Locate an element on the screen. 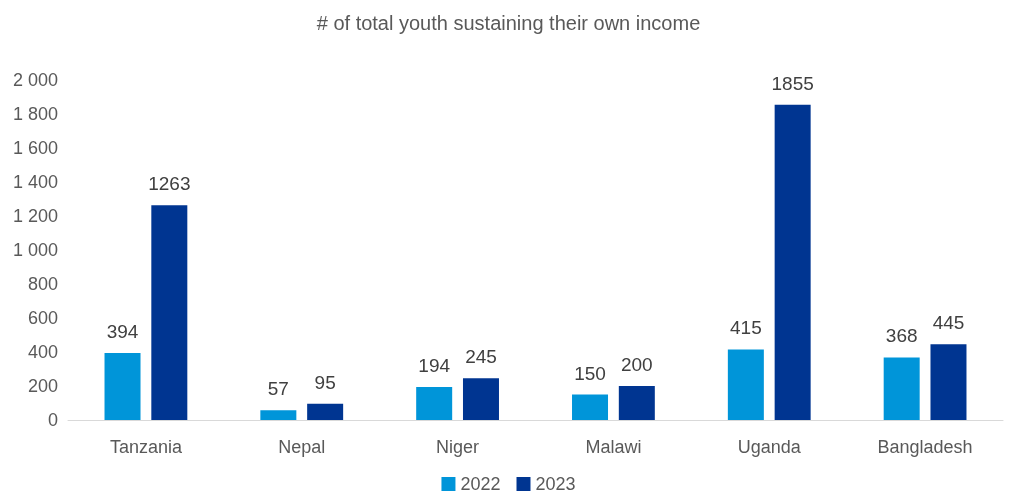  legend-label: 2022 is located at coordinates (480, 484).